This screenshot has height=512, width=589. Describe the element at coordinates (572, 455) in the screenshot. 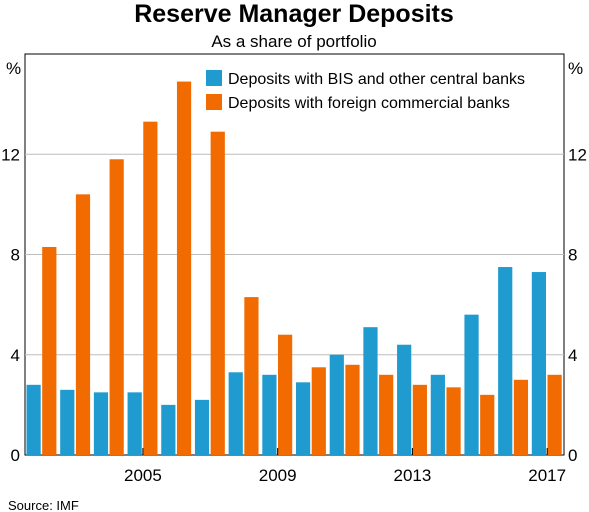

I see `y-tick-label-right: 0` at that location.